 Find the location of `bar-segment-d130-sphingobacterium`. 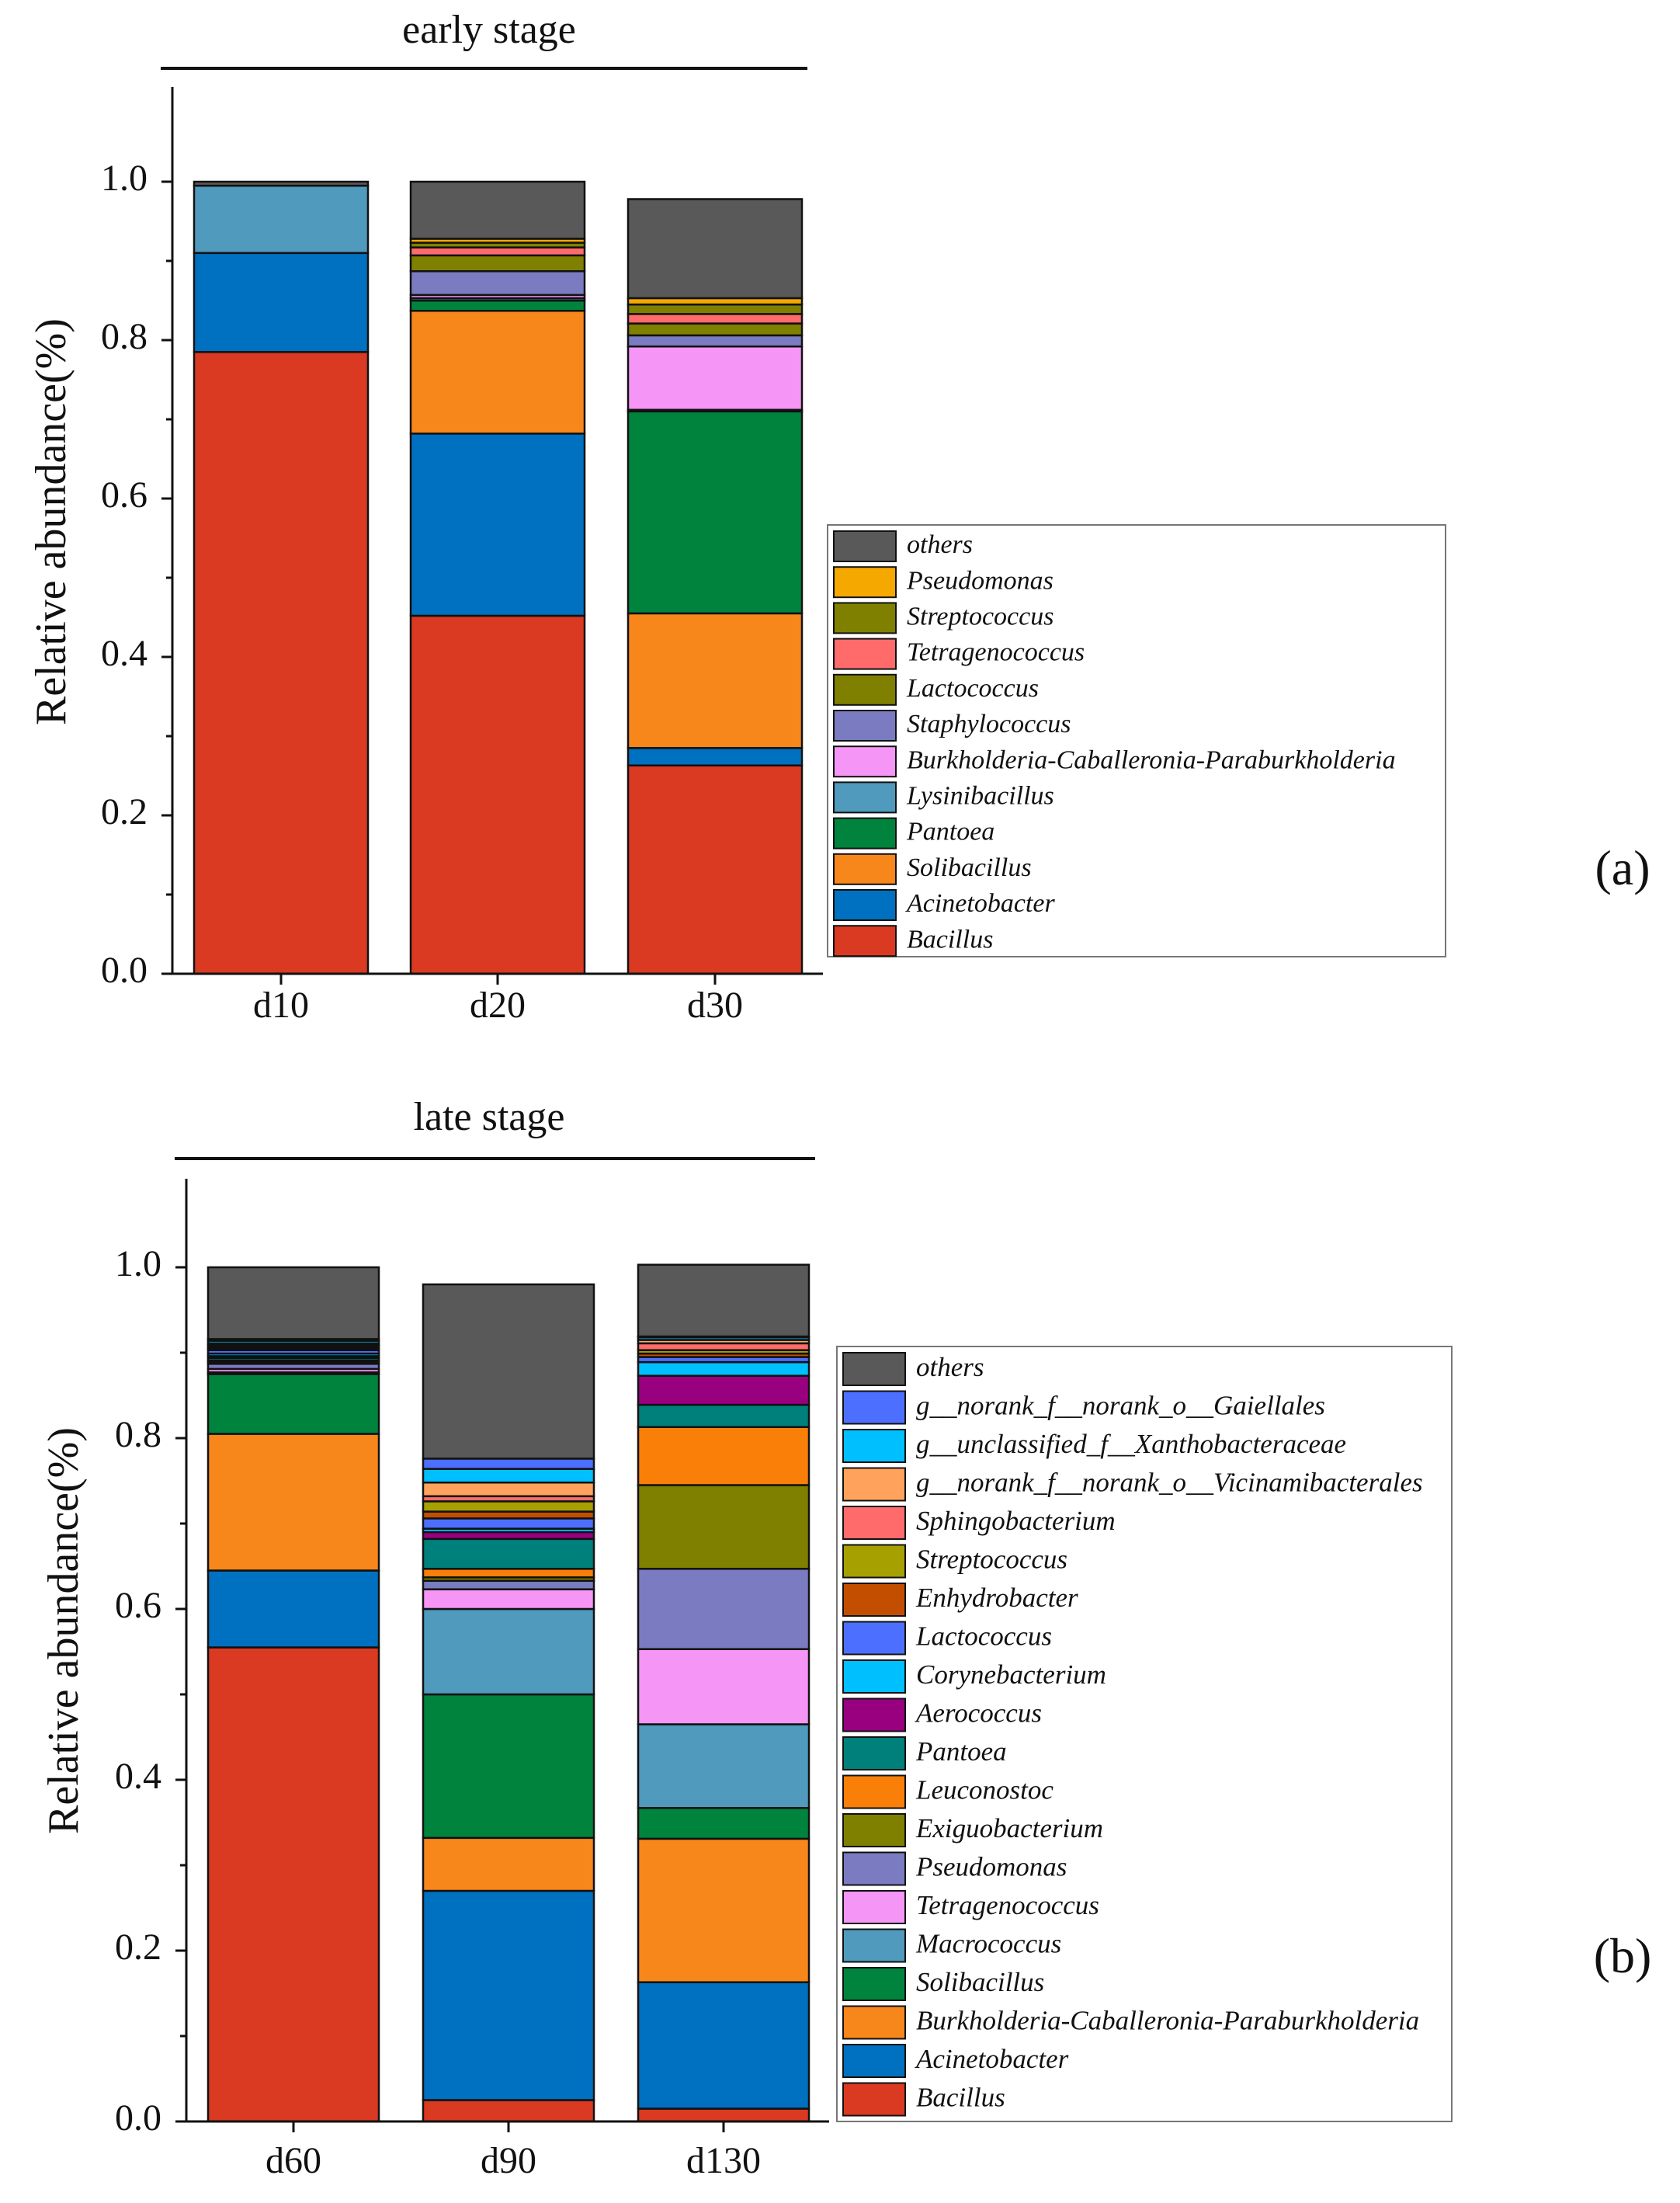

bar-segment-d130-sphingobacterium is located at coordinates (723, 1346).